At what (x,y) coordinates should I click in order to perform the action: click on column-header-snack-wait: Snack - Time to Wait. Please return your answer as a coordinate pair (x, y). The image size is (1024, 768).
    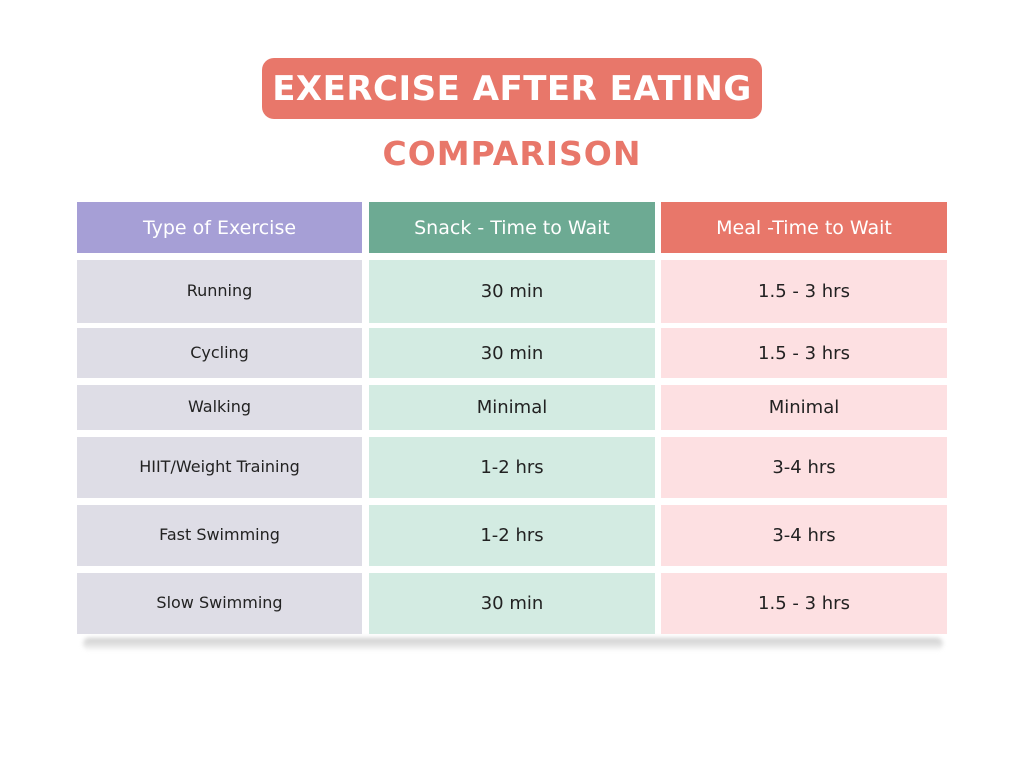
    Looking at the image, I should click on (512, 227).